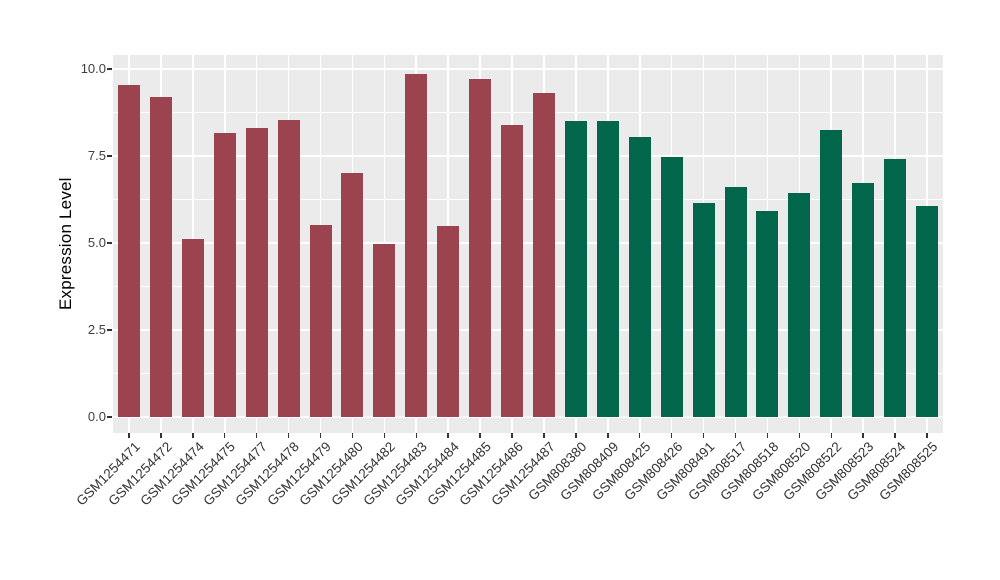  Describe the element at coordinates (96, 416) in the screenshot. I see `y-tick-label: 0.0` at that location.